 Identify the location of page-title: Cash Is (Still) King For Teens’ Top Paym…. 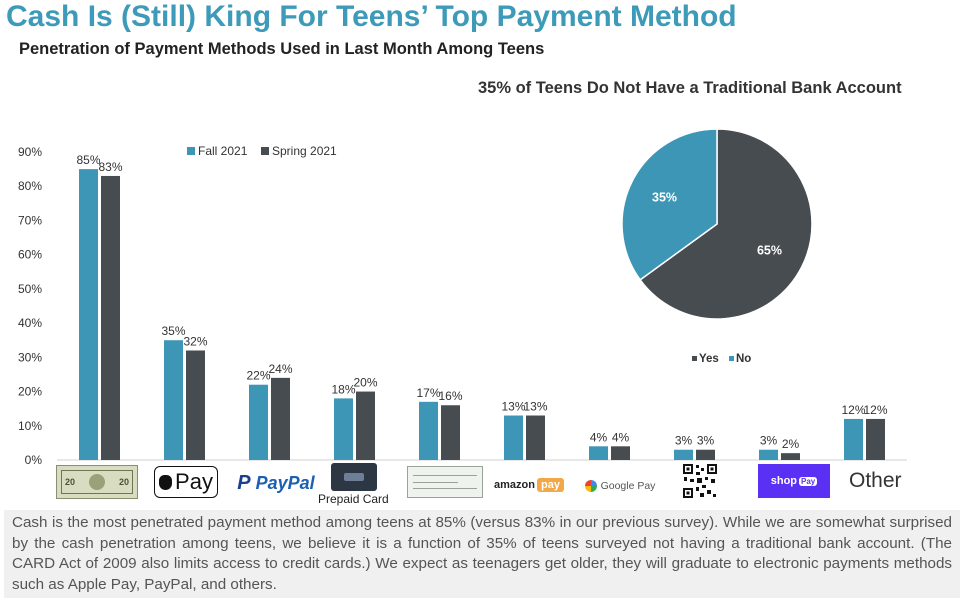
(371, 16).